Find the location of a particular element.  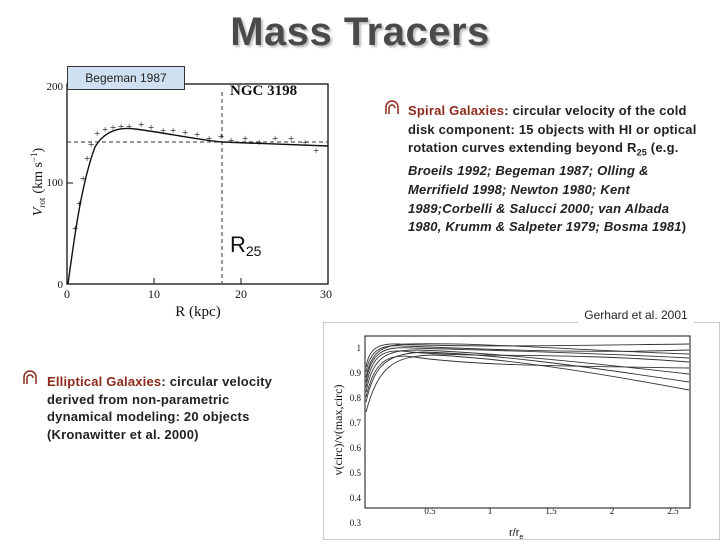

x-tick-label: 30 is located at coordinates (326, 294).